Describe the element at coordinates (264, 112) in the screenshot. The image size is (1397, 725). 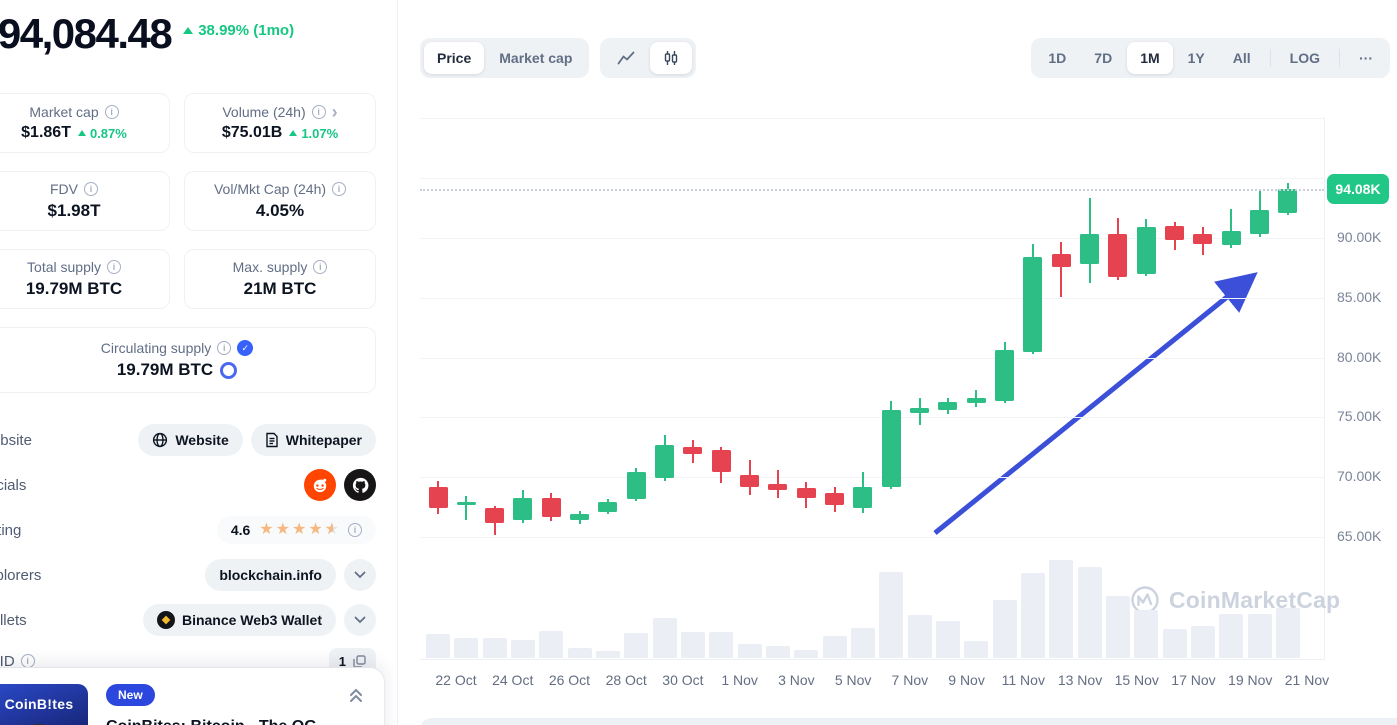
I see `stat-label: Volume (24h)` at that location.